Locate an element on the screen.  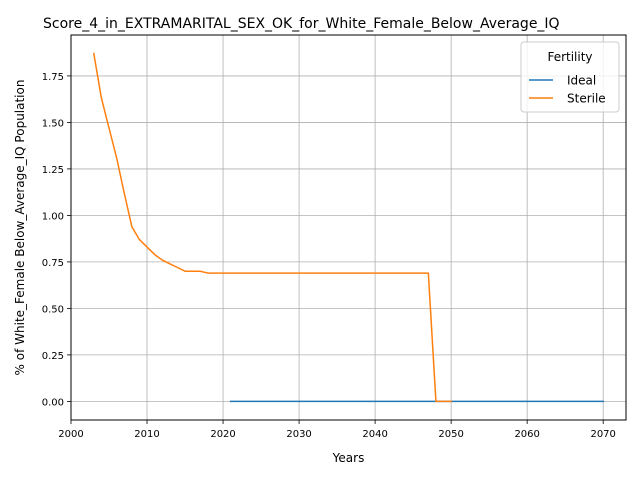
legend-label-sterile: Sterile is located at coordinates (586, 99).